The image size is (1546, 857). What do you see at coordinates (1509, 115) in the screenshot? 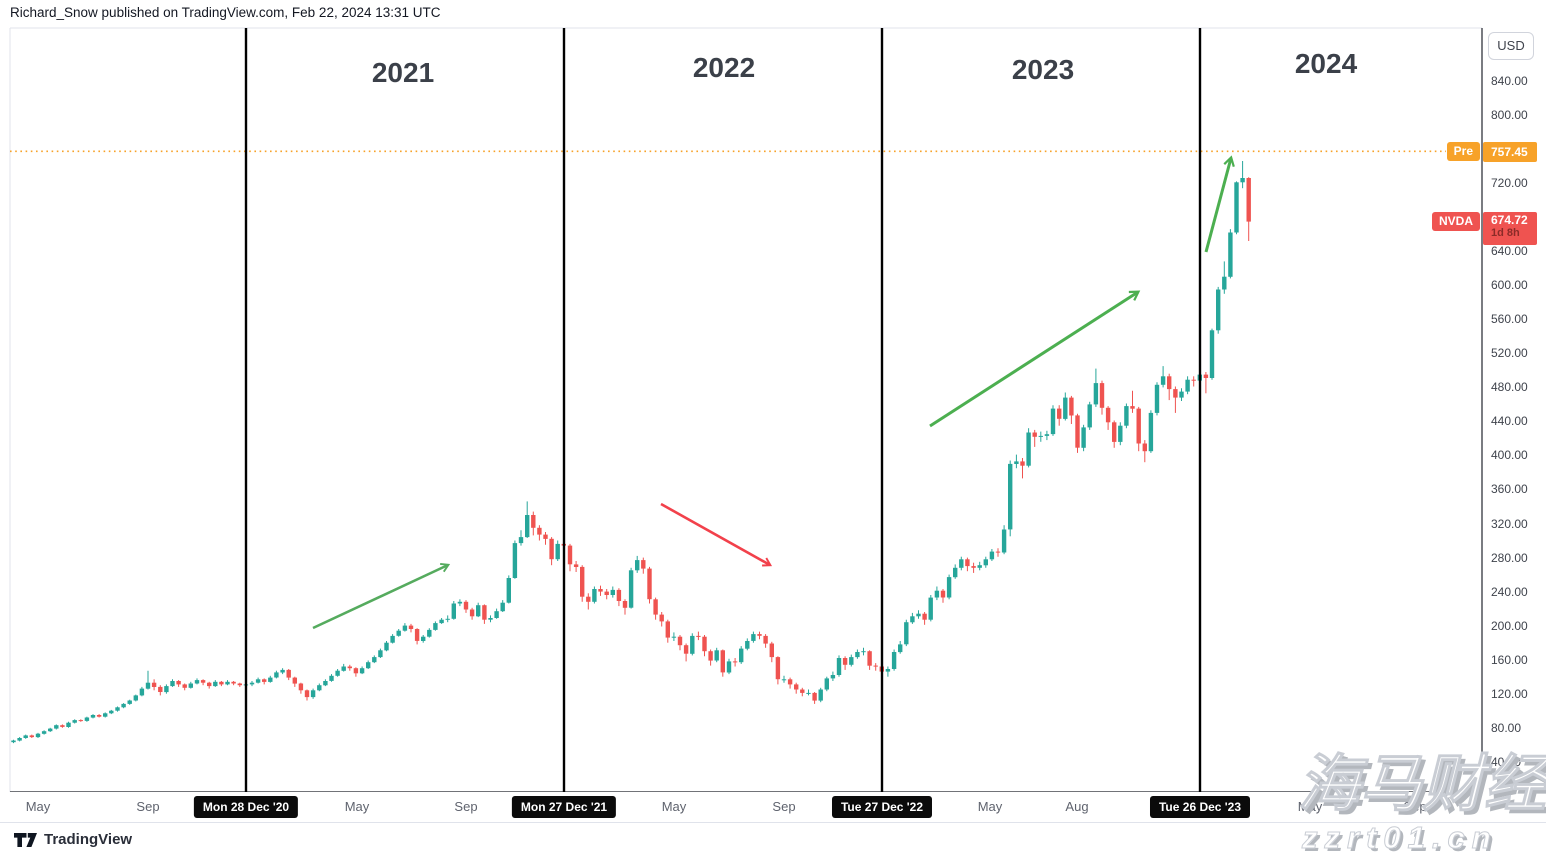
I see `price-tick-label: 800.00` at bounding box center [1509, 115].